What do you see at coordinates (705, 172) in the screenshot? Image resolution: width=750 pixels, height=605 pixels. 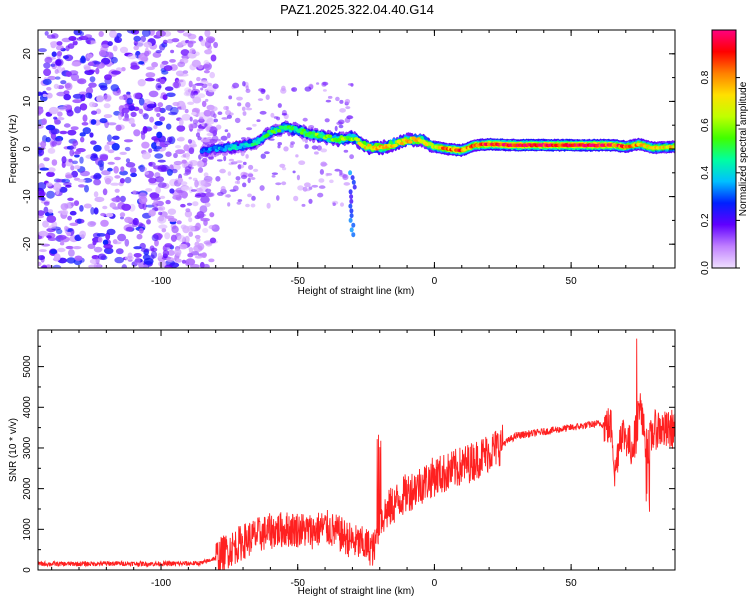 I see `colorbar-tick-label: 0.4` at bounding box center [705, 172].